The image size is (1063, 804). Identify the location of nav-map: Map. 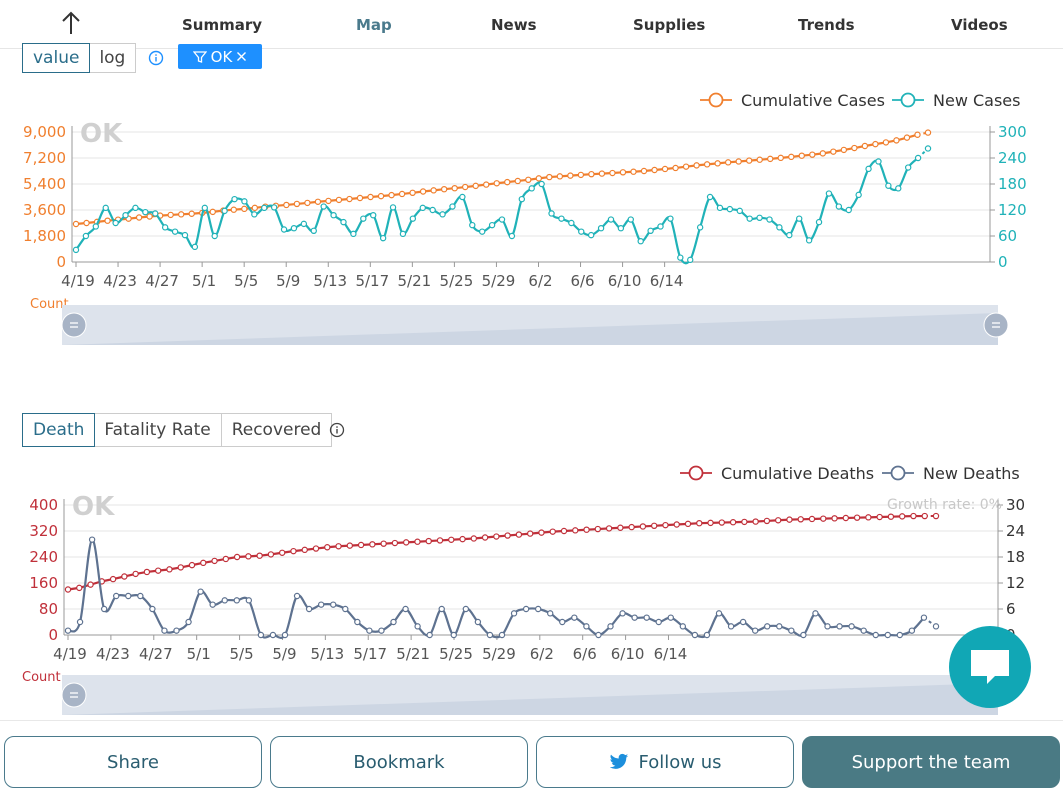
(374, 25).